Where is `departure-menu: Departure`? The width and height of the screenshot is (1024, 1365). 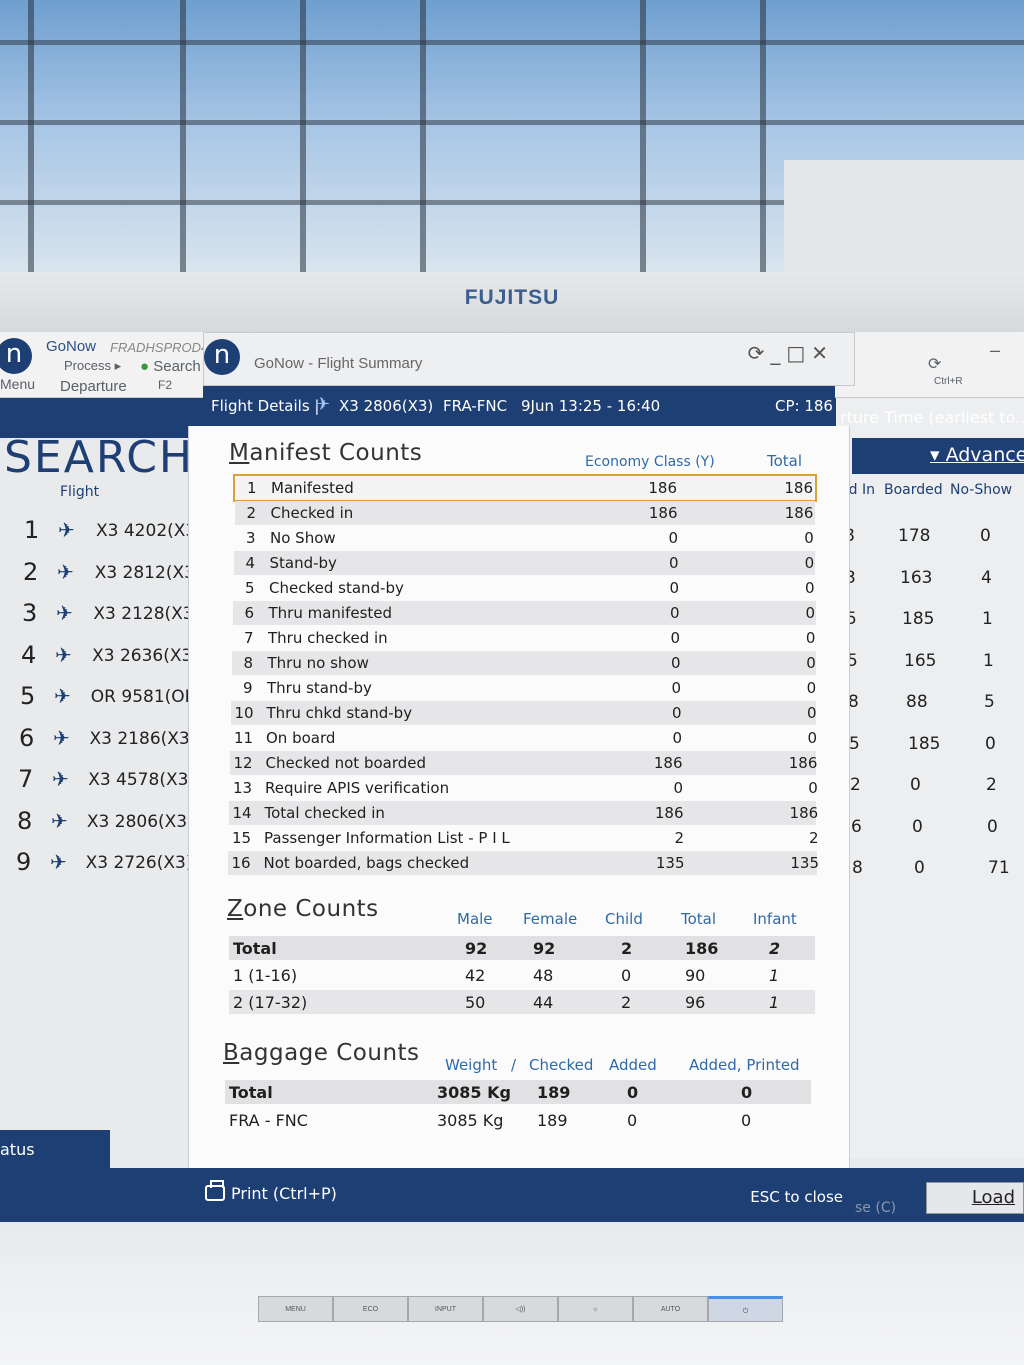
departure-menu: Departure is located at coordinates (93, 386).